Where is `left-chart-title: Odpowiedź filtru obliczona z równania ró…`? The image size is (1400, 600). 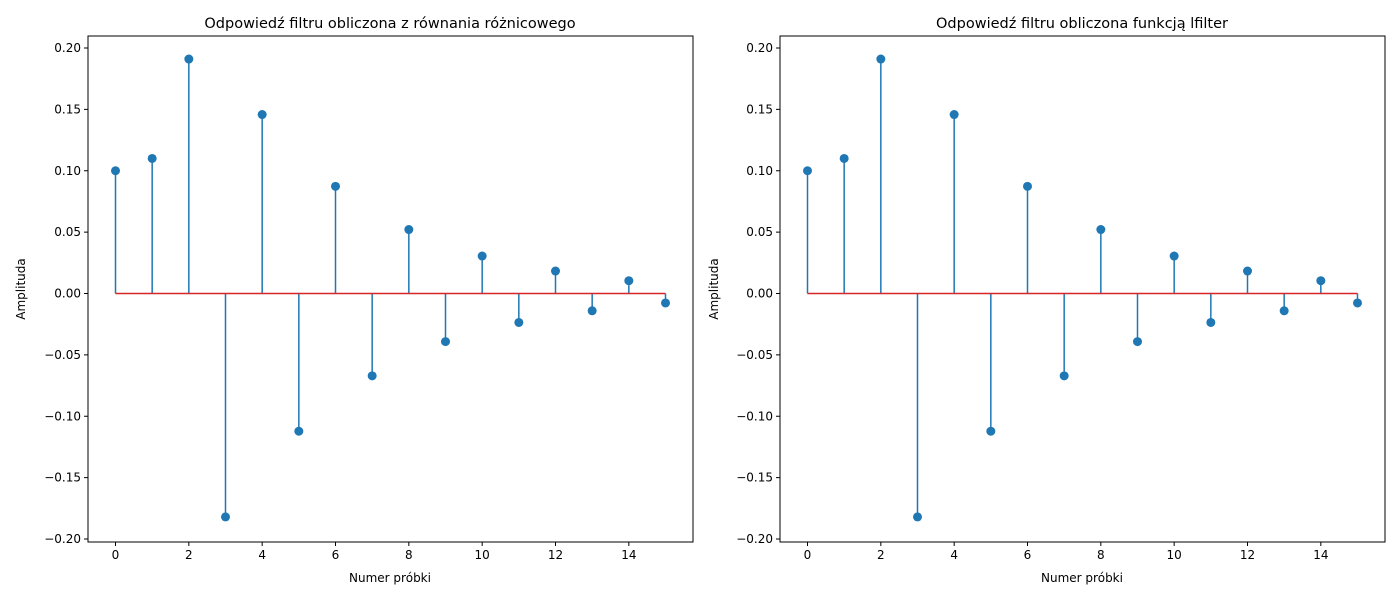
left-chart-title: Odpowiedź filtru obliczona z równania ró… is located at coordinates (389, 24).